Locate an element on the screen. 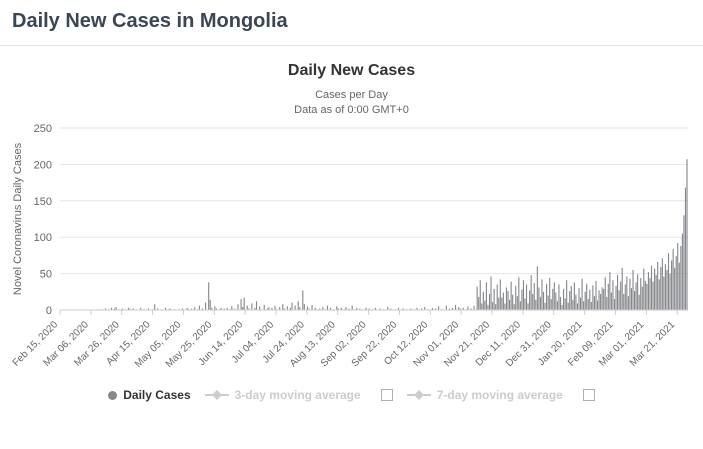 This screenshot has height=449, width=703. legend-item-7day-moving-average: 7-day moving average is located at coordinates (484, 395).